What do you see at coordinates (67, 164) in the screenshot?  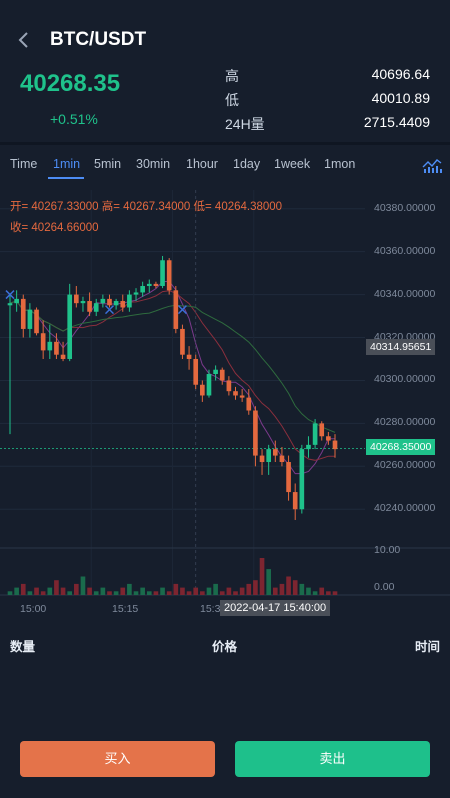 I see `tab-1min: 1min` at bounding box center [67, 164].